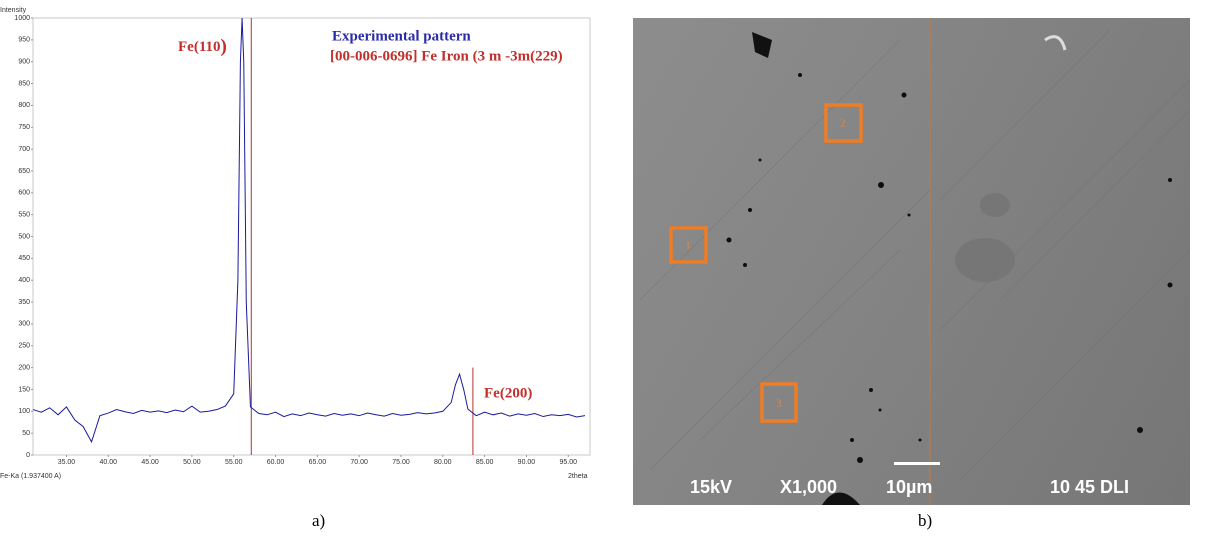 This screenshot has width=1220, height=537. I want to click on magnification: X1,000, so click(808, 487).